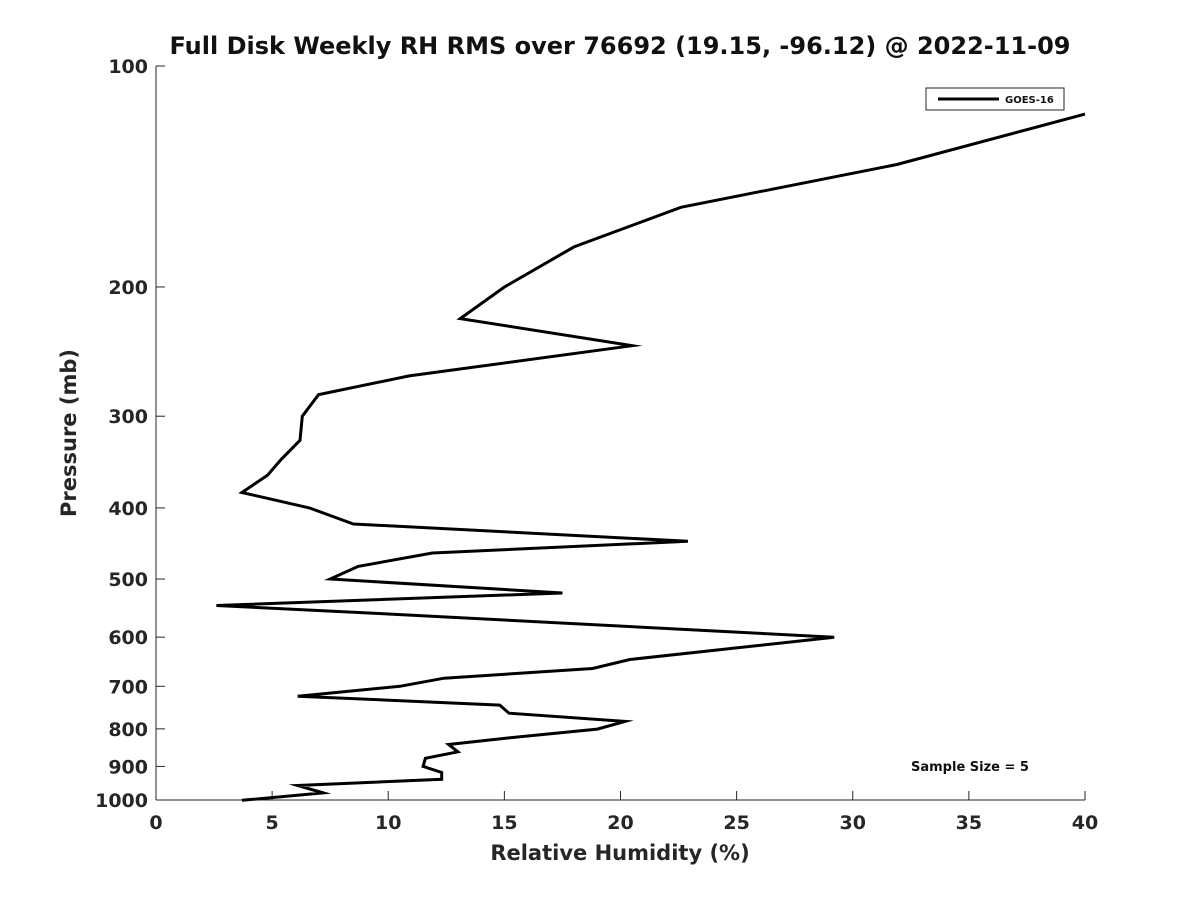  What do you see at coordinates (128, 767) in the screenshot?
I see `y-tick-label: 900` at bounding box center [128, 767].